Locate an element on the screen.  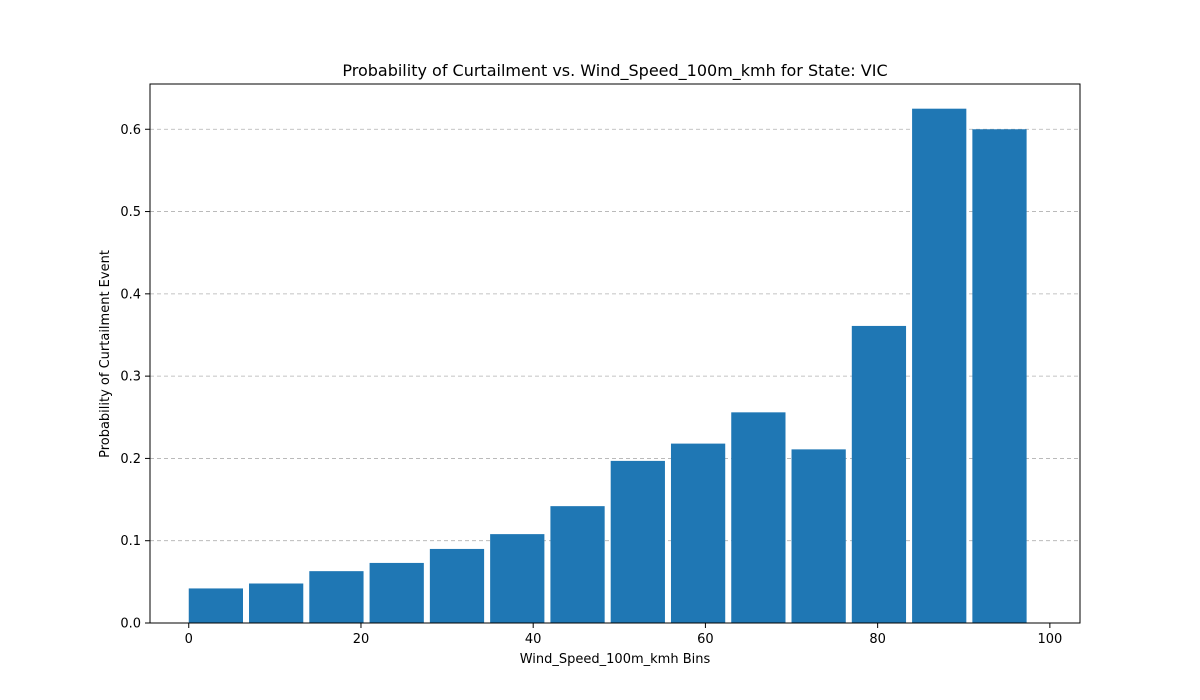
x-tick-label: 80 is located at coordinates (877, 639).